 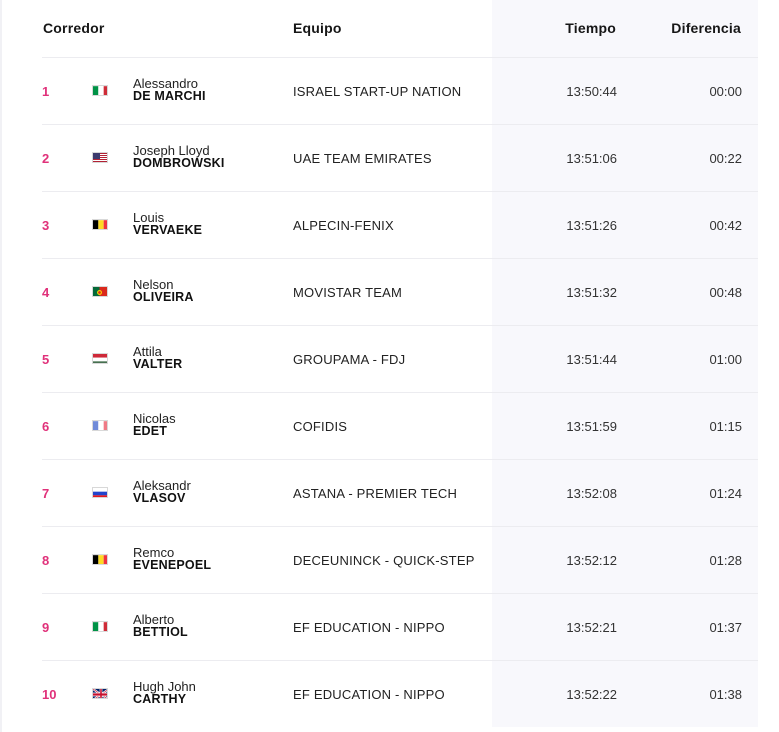 I want to click on portugal-flag-icon, so click(x=100, y=291).